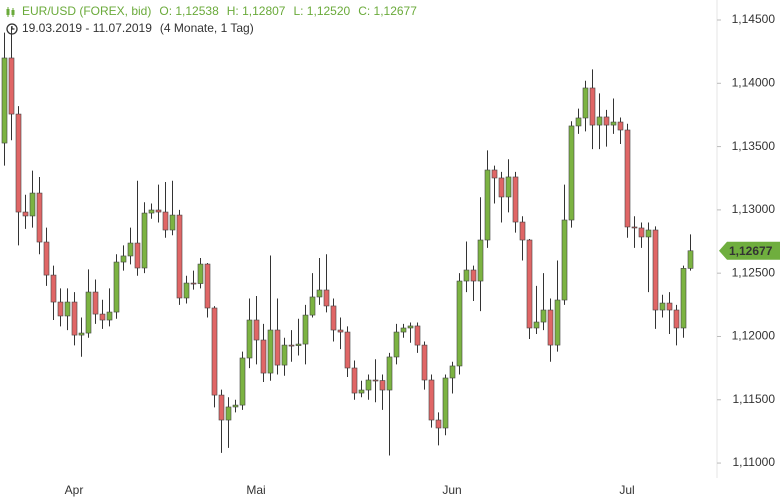 This screenshot has width=780, height=501. Describe the element at coordinates (754, 82) in the screenshot. I see `y-tick-label: 1,14000` at that location.